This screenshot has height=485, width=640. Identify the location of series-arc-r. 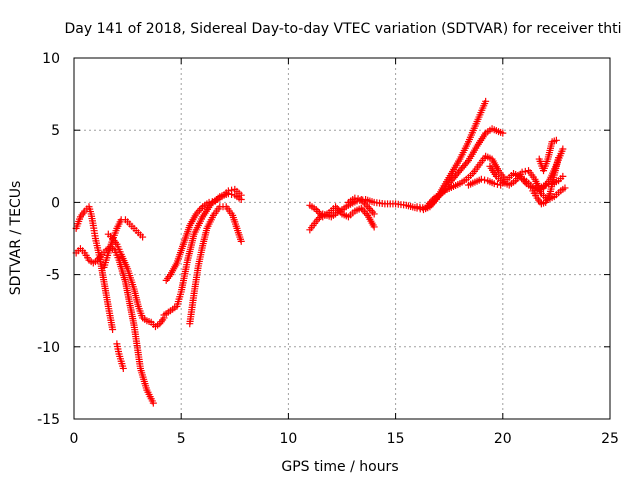
(547, 155).